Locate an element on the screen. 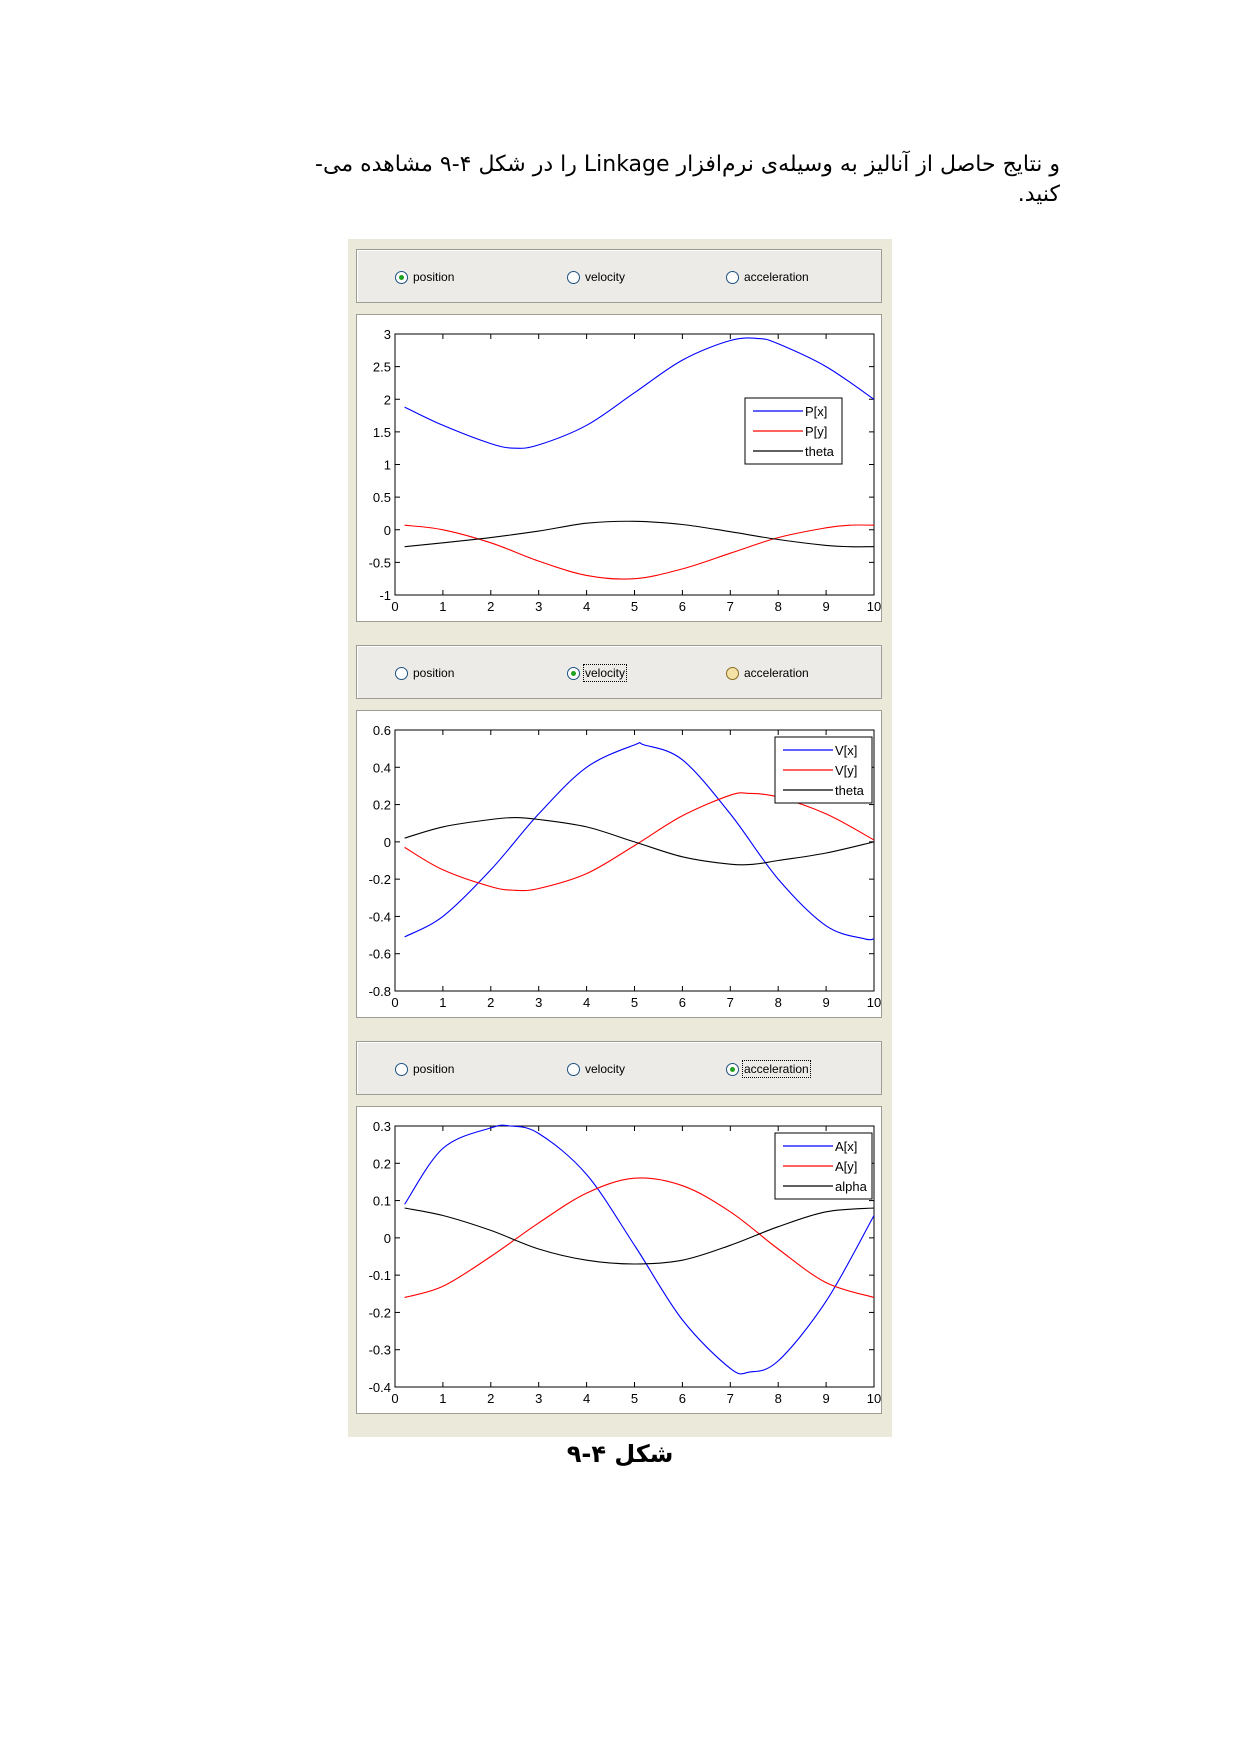  series-line-A[y] is located at coordinates (639, 1238).